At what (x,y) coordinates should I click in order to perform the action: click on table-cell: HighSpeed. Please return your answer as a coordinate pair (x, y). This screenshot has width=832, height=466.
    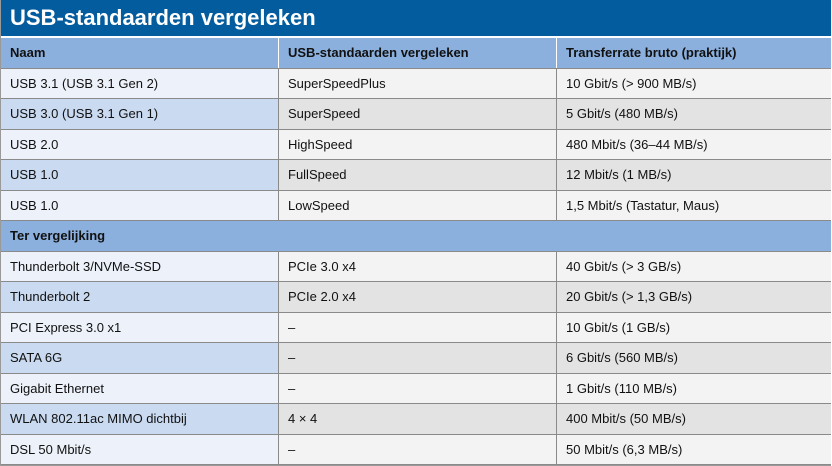
    Looking at the image, I should click on (418, 144).